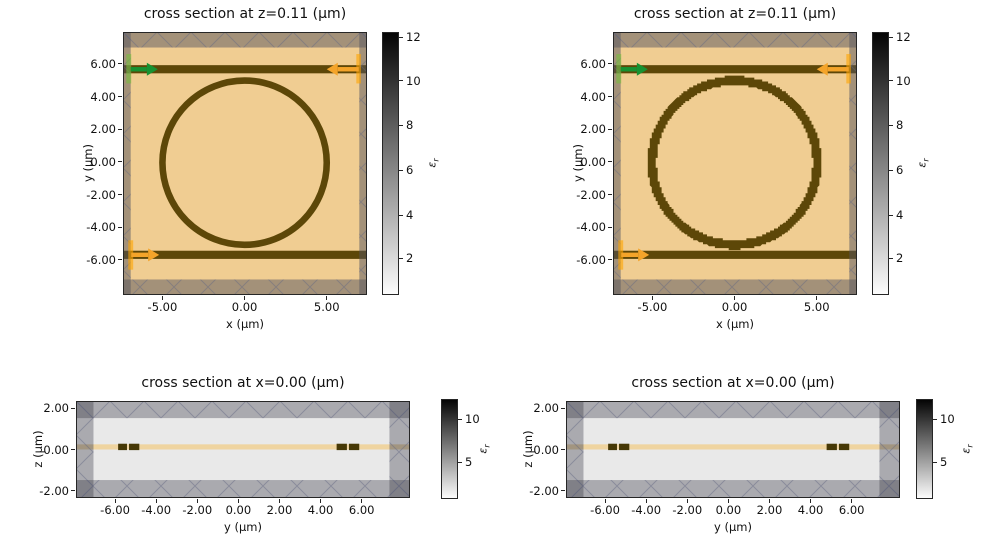  What do you see at coordinates (900, 215) in the screenshot?
I see `colorbar-tick-label: 4` at bounding box center [900, 215].